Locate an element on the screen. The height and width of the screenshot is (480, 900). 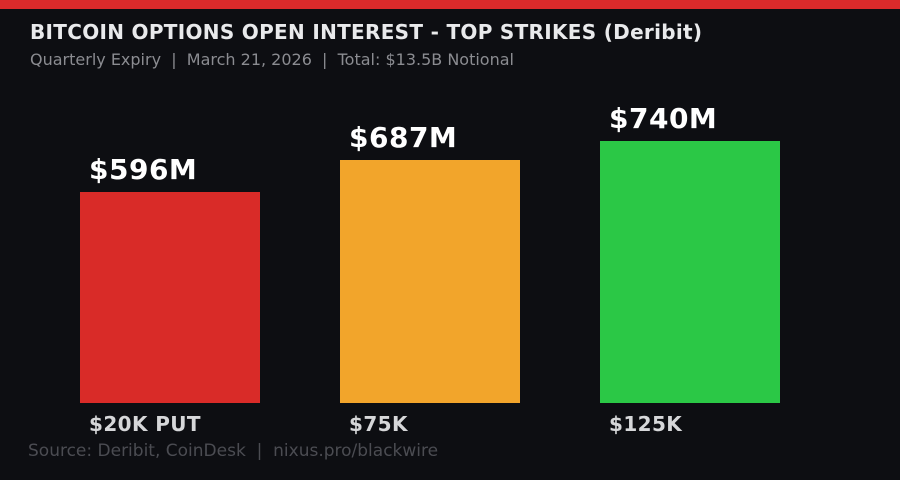
bar-125k is located at coordinates (690, 272).